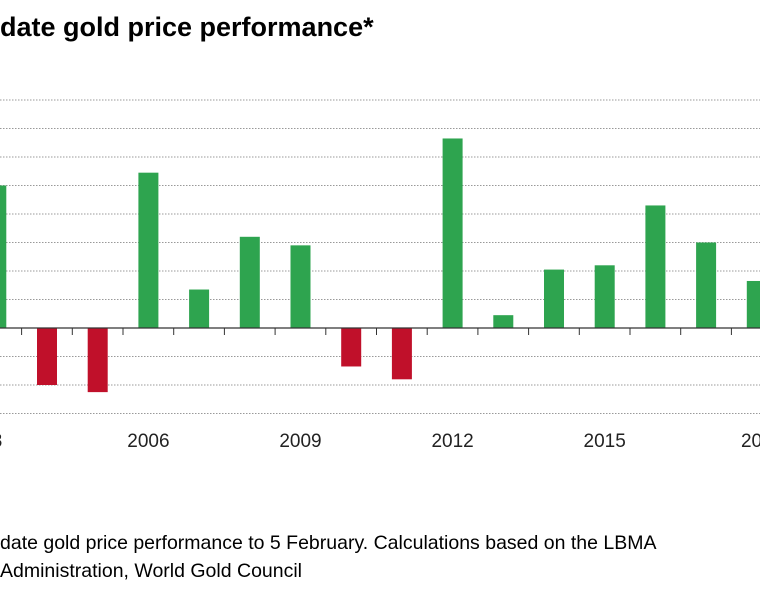  Describe the element at coordinates (1, 441) in the screenshot. I see `x-tick-label: 03` at that location.